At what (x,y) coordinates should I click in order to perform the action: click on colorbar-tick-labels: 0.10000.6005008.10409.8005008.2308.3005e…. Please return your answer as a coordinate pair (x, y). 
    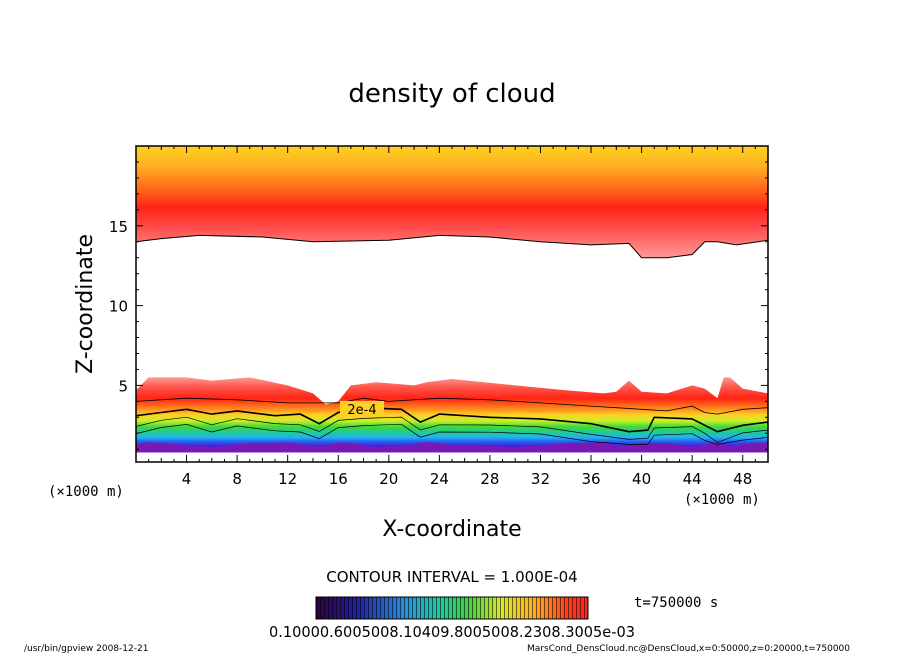
    Looking at the image, I should click on (452, 632).